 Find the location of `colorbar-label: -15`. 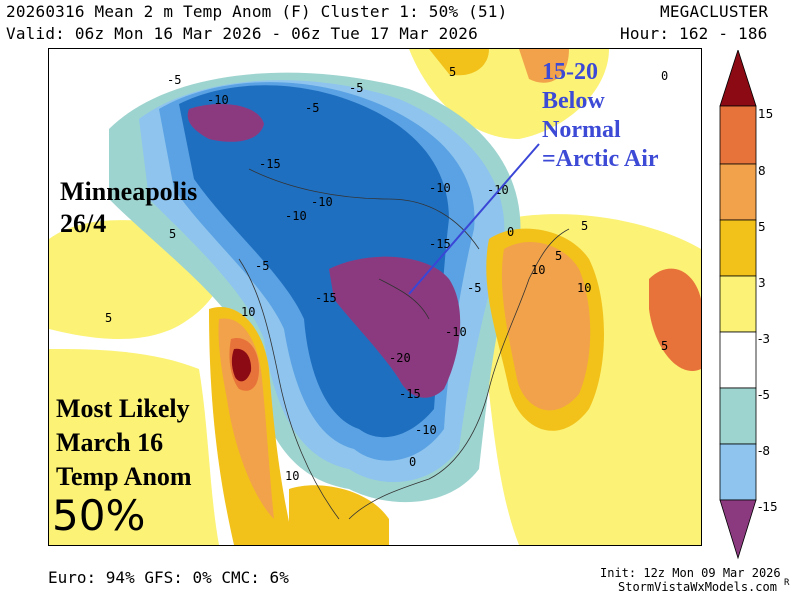

colorbar-label: -15 is located at coordinates (768, 507).